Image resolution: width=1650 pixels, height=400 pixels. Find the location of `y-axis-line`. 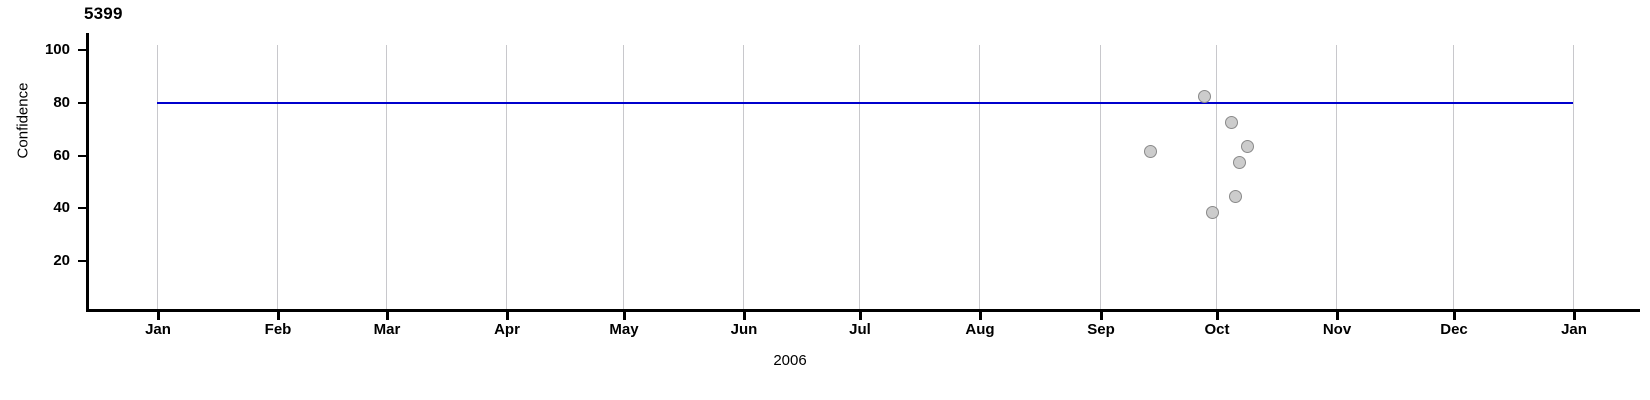

y-axis-line is located at coordinates (87, 172).